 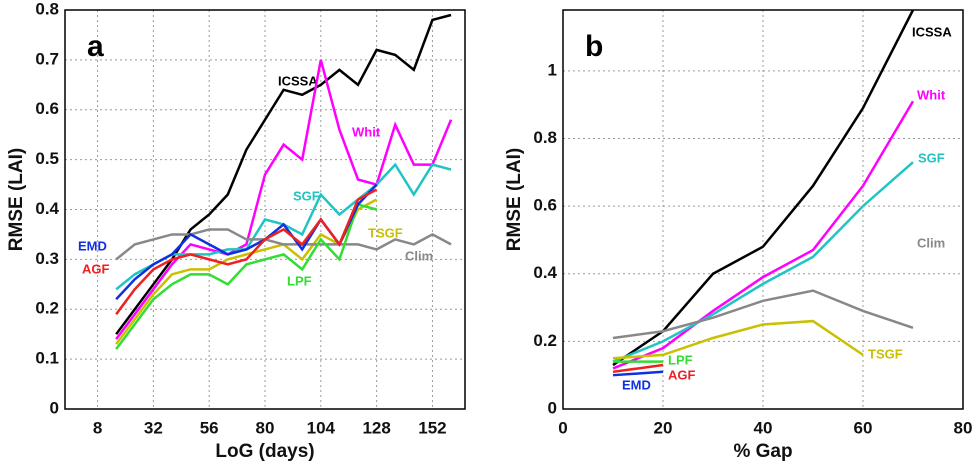 I want to click on x-axis-title: % Gap, so click(x=762, y=451).